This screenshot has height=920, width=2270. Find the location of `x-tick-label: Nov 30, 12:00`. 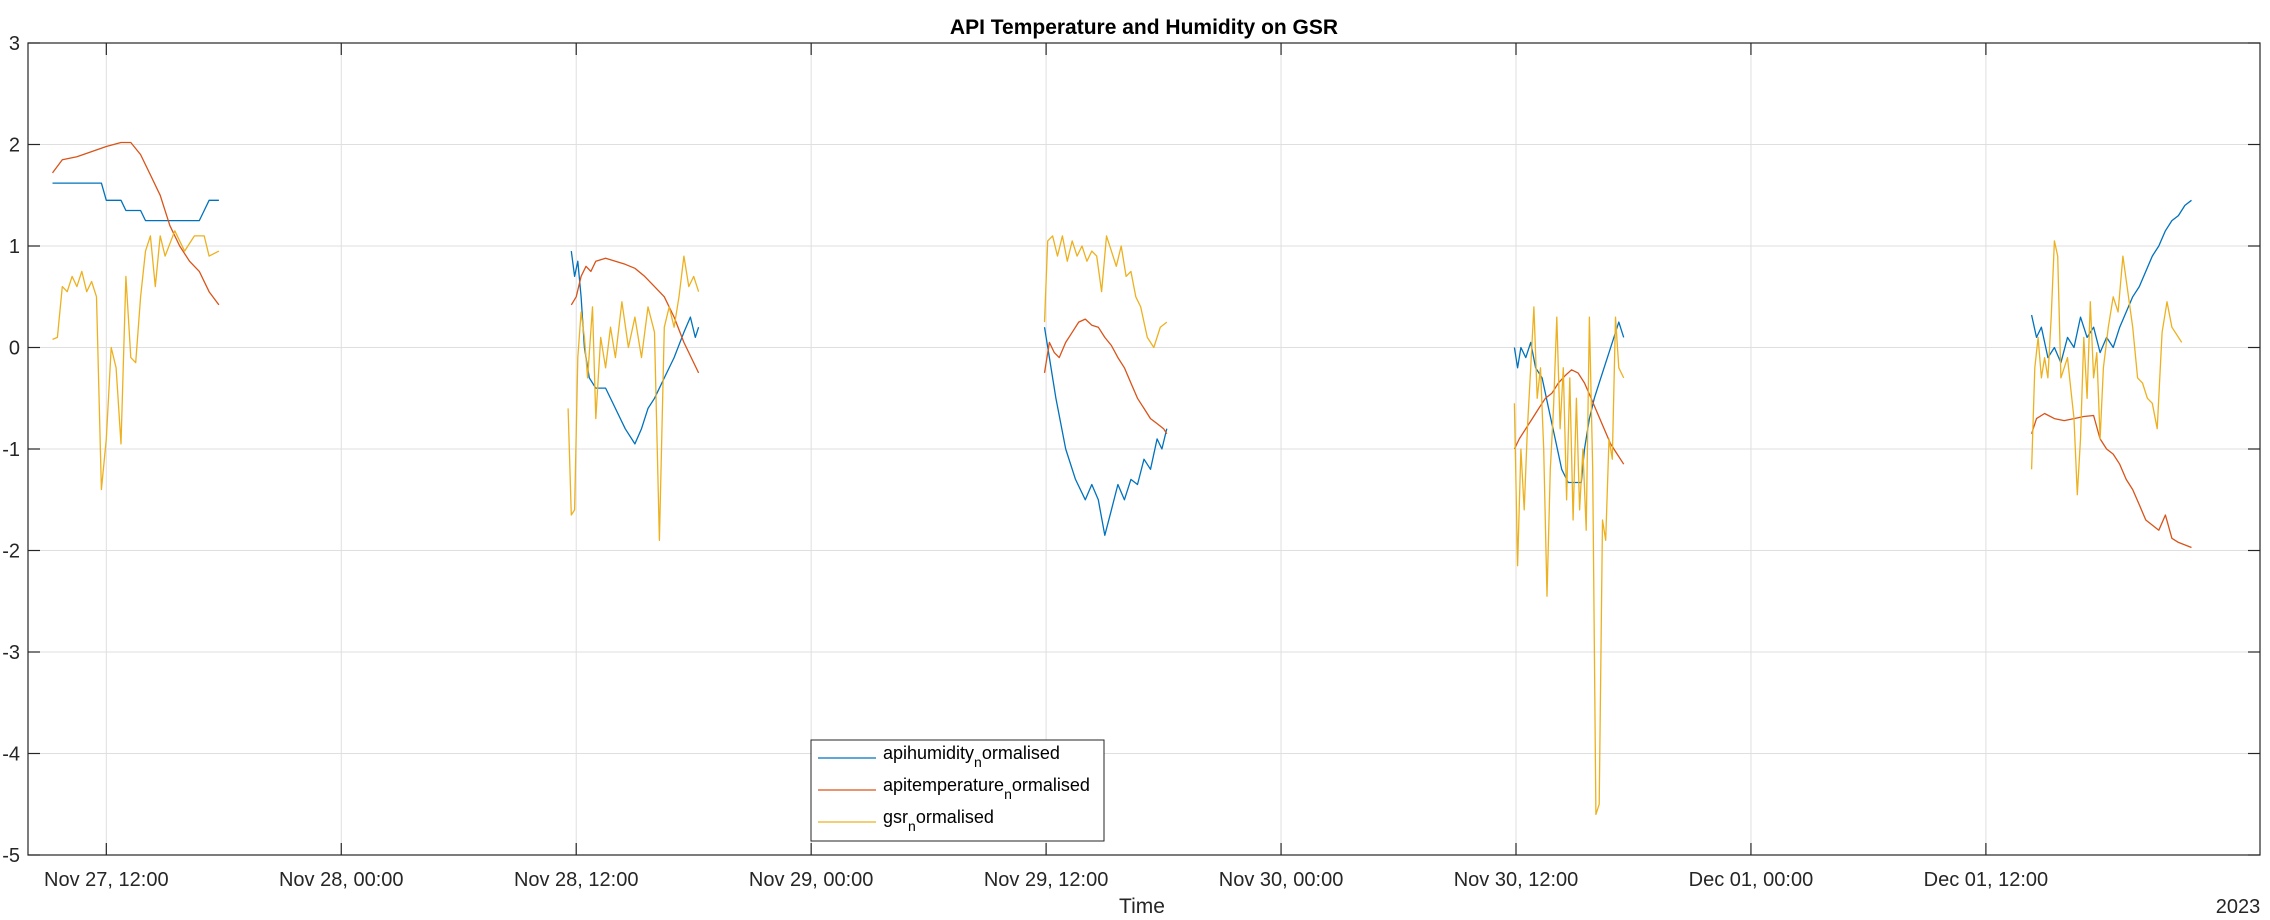

x-tick-label: Nov 30, 12:00 is located at coordinates (1516, 880).